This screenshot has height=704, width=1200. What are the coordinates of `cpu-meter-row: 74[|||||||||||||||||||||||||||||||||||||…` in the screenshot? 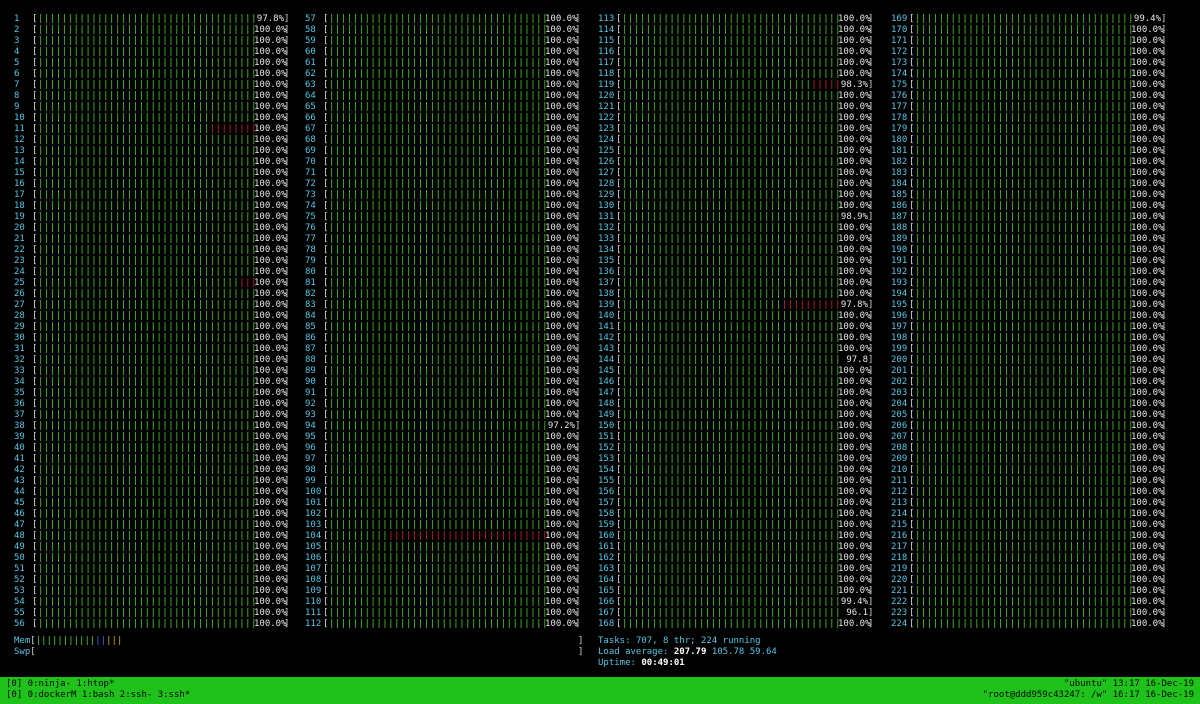 It's located at (443, 206).